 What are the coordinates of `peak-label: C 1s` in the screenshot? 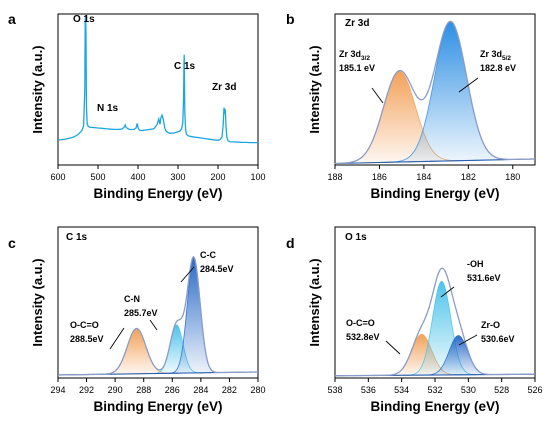 It's located at (185, 66).